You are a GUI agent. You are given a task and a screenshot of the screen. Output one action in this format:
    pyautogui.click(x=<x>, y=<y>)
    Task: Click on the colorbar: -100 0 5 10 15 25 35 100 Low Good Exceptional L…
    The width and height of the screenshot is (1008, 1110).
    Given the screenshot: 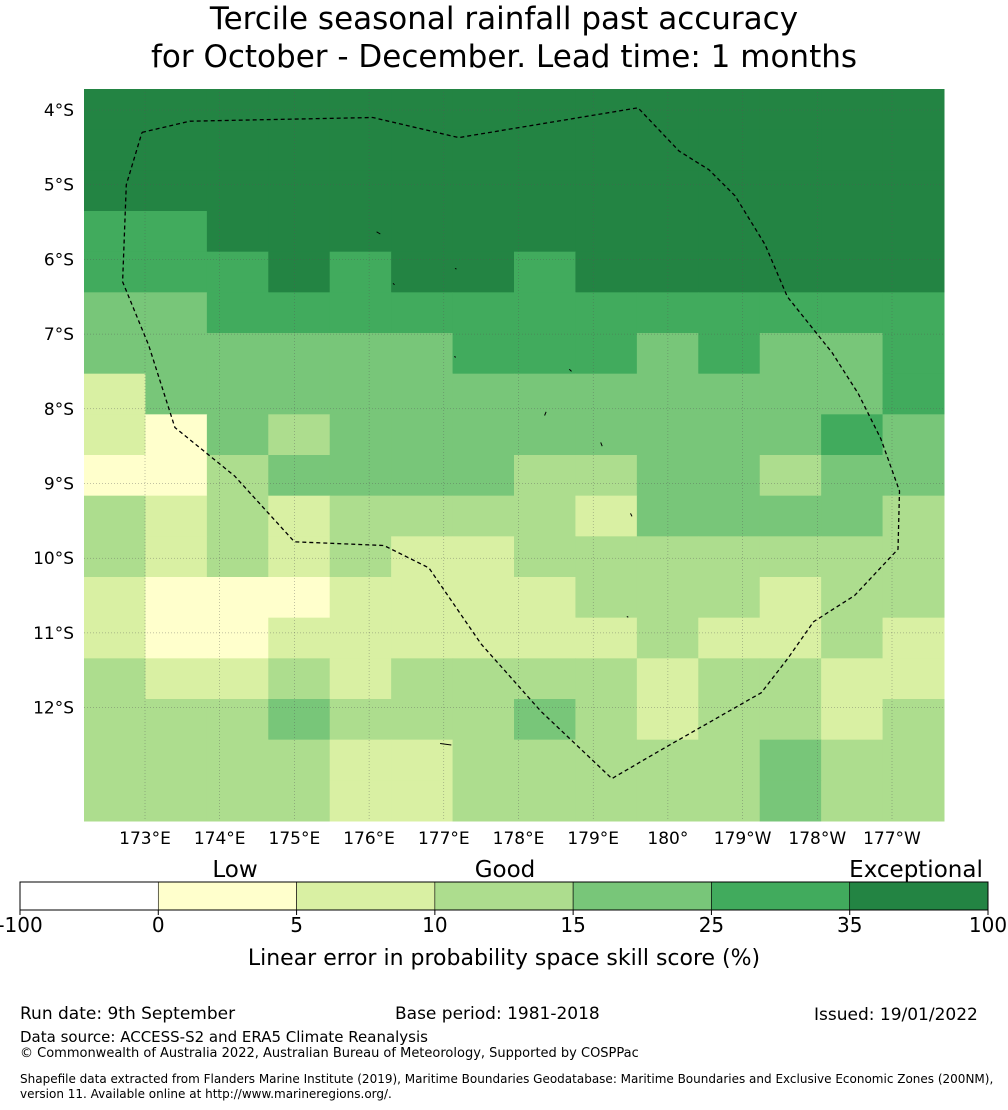 What is the action you would take?
    pyautogui.click(x=503, y=914)
    